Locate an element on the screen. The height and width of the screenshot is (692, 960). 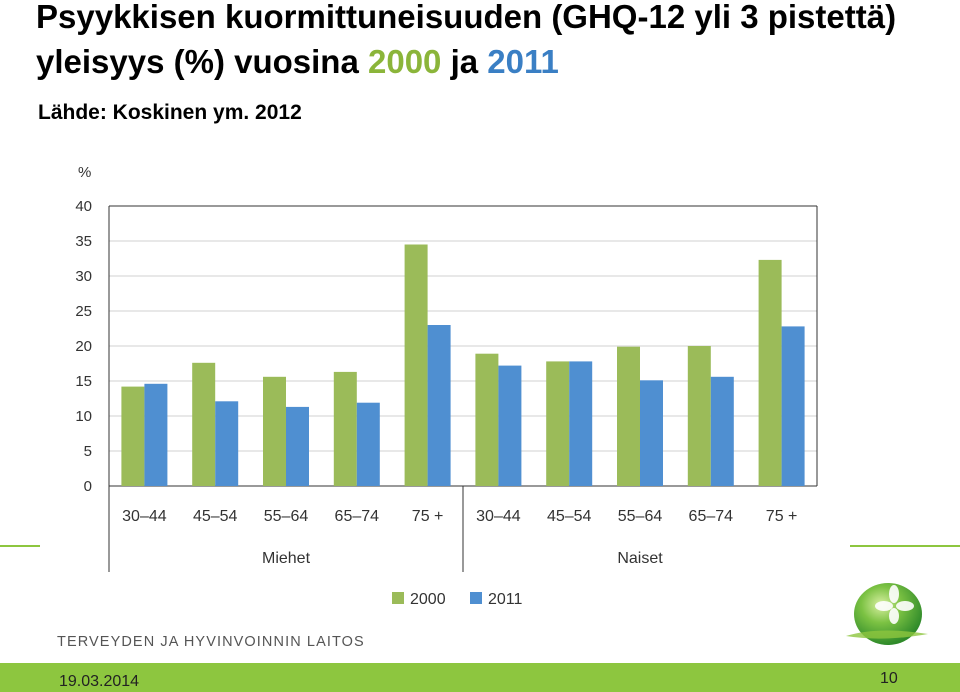
y-tick-label: 20 is located at coordinates (83, 346).